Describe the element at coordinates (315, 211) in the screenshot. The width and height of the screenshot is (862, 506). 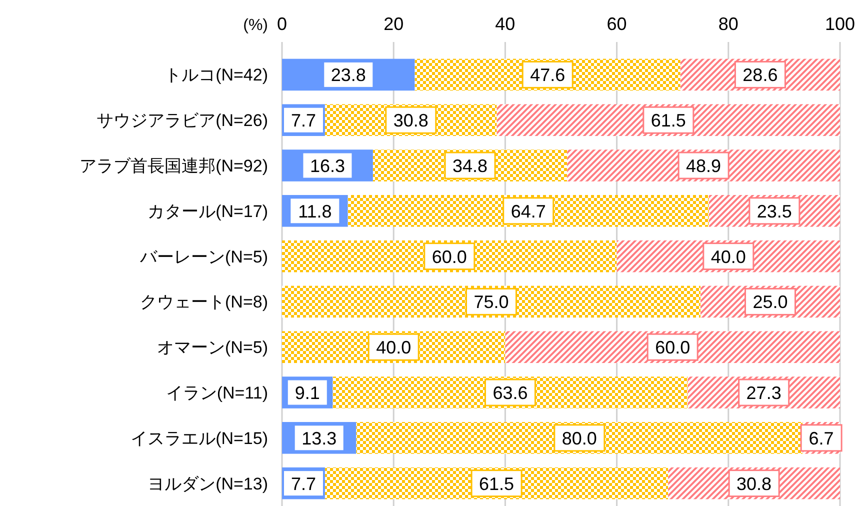
I see `data-label: 11.8` at that location.